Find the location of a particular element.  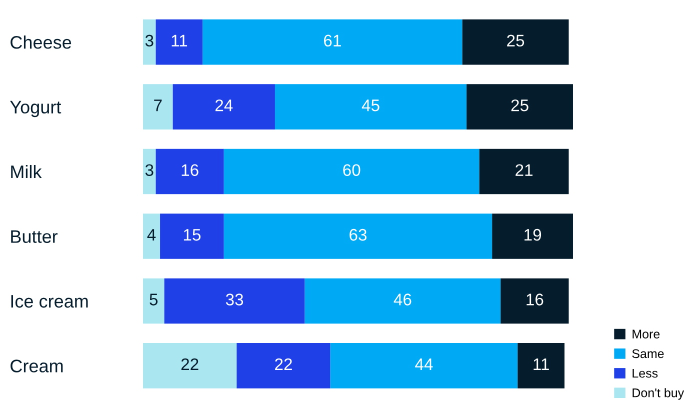

data-label: 46 is located at coordinates (403, 300).